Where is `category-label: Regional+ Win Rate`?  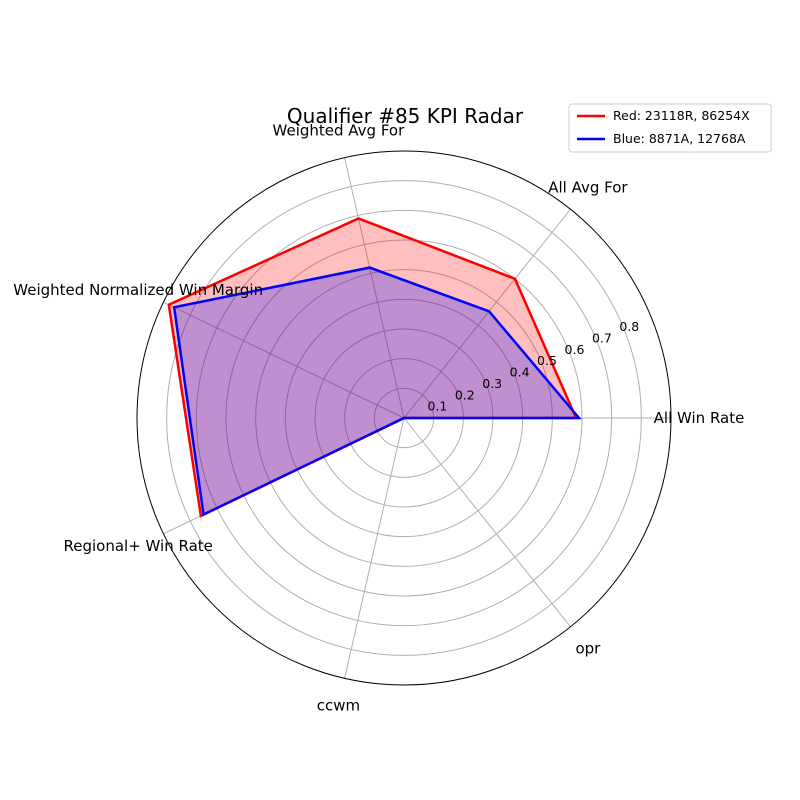 category-label: Regional+ Win Rate is located at coordinates (138, 546).